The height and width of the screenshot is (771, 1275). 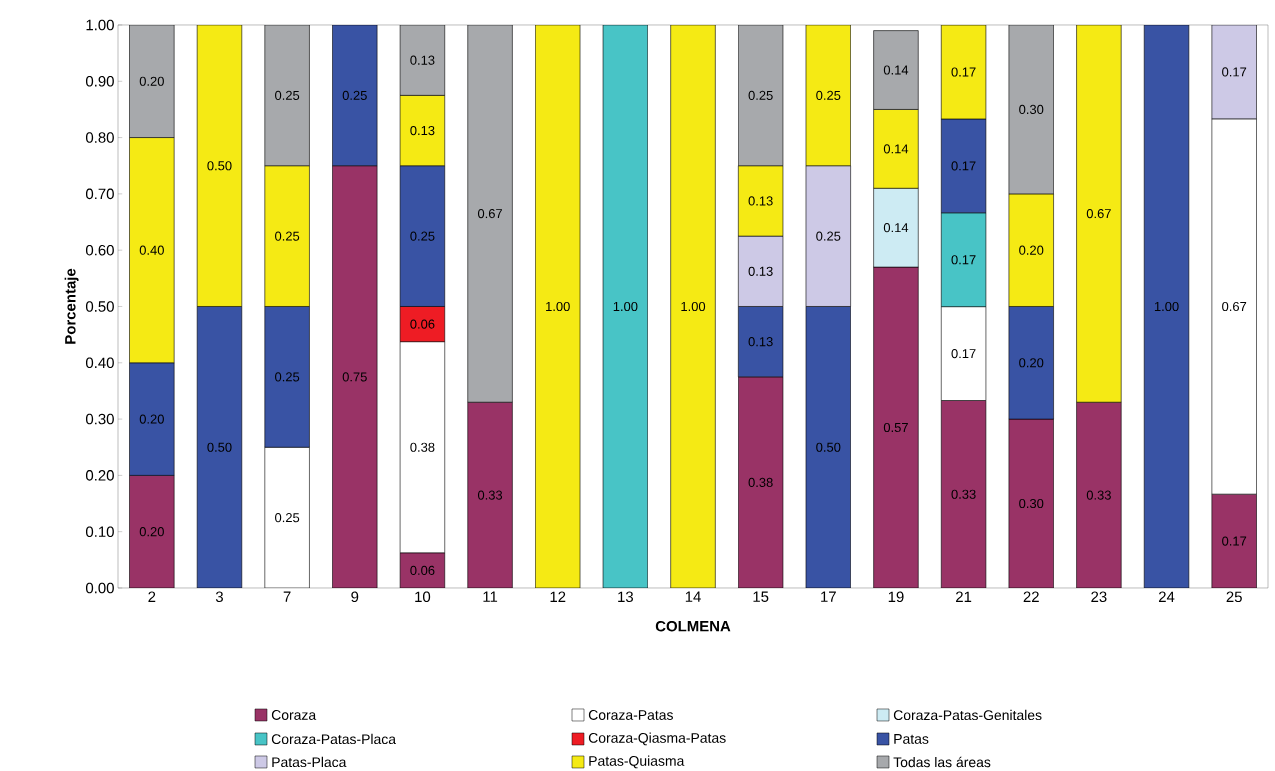 What do you see at coordinates (967, 715) in the screenshot?
I see `legend-label: Coraza-Patas-Genitales` at bounding box center [967, 715].